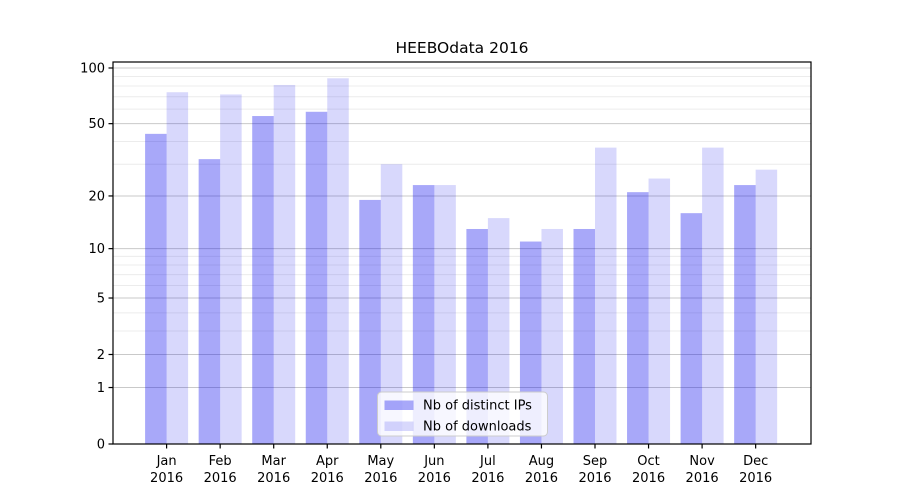  I want to click on bar-downloads-aug, so click(552, 336).